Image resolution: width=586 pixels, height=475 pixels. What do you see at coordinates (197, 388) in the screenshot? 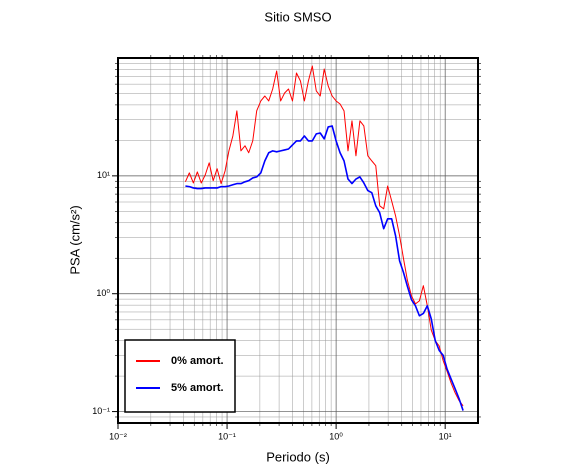
I see `legend-label: 5% amort.` at bounding box center [197, 388].